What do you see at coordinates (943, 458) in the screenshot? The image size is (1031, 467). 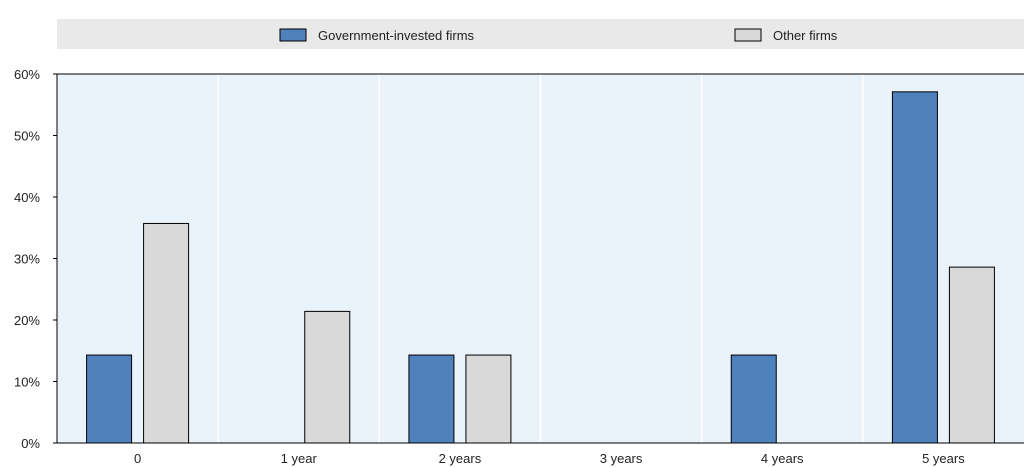 I see `x-tick-label: 5 years` at bounding box center [943, 458].